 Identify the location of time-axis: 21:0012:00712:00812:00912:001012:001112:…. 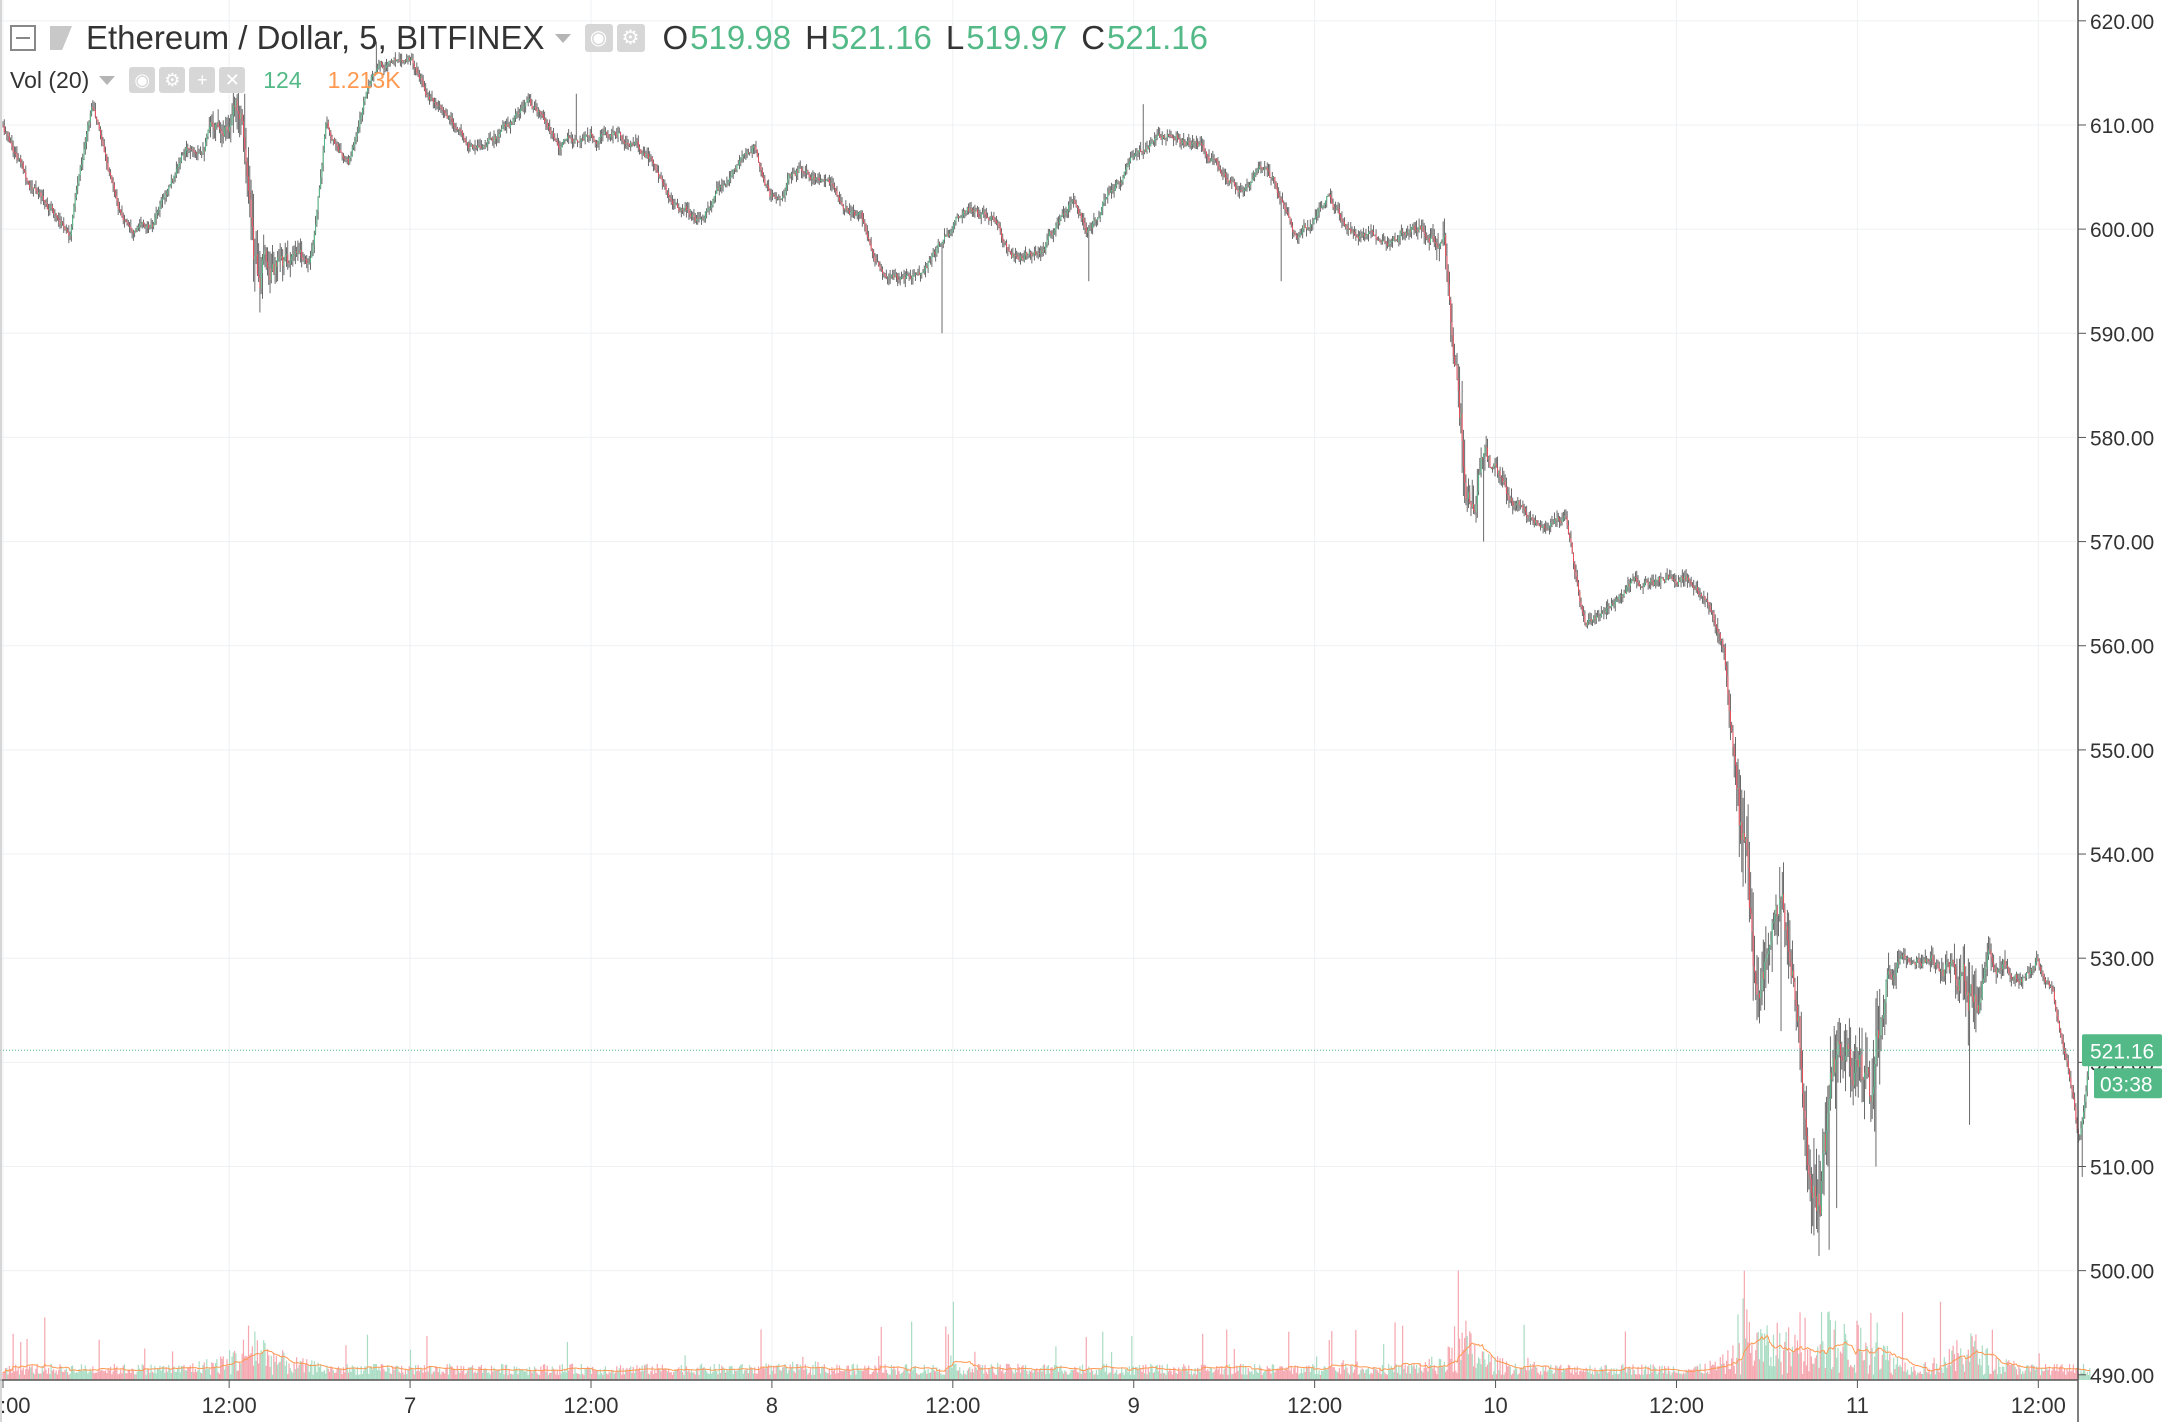
(1033, 1399).